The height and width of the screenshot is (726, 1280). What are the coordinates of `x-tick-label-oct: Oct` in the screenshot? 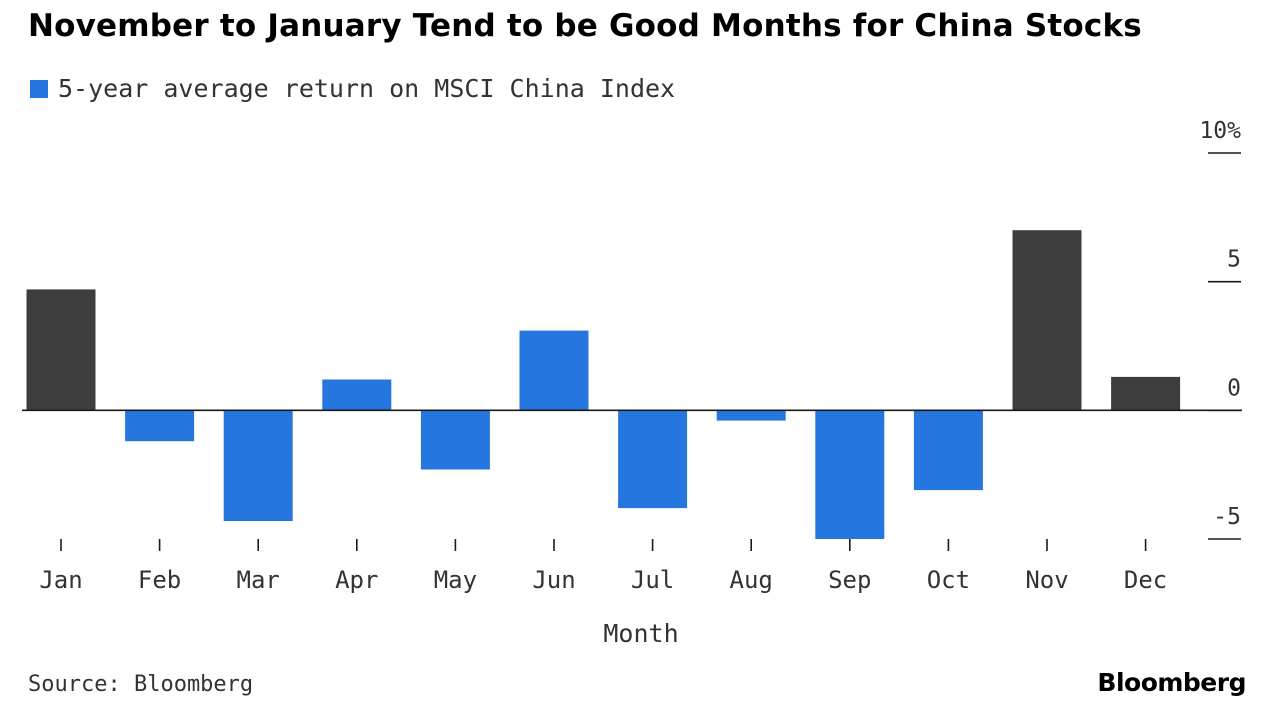 It's located at (948, 580).